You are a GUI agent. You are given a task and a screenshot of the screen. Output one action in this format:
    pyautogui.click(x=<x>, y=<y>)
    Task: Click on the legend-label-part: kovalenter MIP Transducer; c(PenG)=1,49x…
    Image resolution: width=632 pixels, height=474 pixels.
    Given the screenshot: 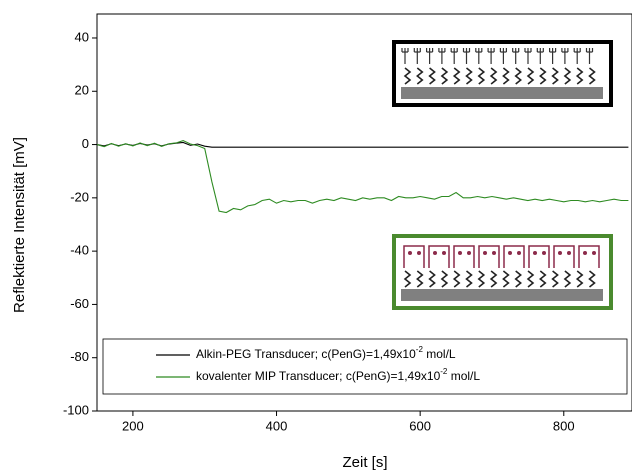 What is the action you would take?
    pyautogui.click(x=318, y=376)
    